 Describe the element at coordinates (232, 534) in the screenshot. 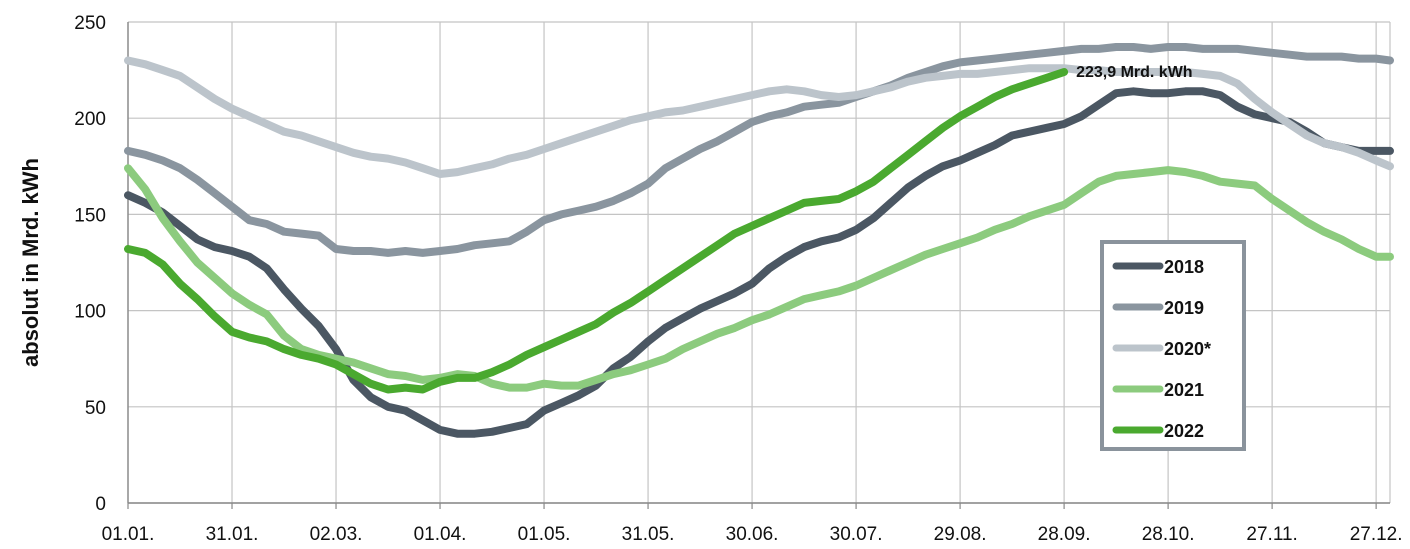

I see `x-tick-label: 31.01.` at that location.